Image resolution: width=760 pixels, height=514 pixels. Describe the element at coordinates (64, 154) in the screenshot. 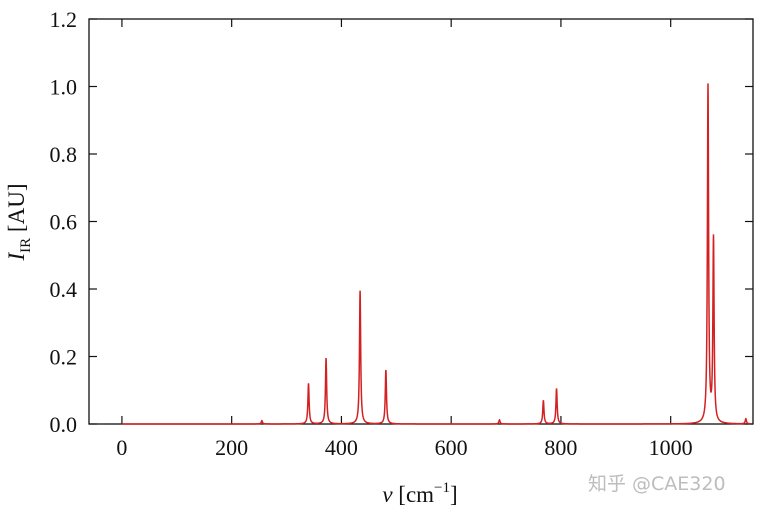

I see `y-tick-label: 0.8` at that location.